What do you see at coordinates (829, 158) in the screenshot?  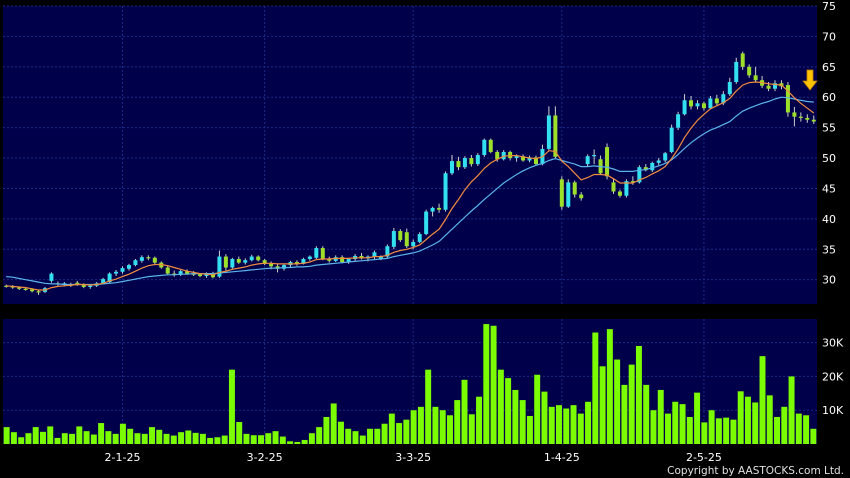 I see `price-tick-label: 50` at bounding box center [829, 158].